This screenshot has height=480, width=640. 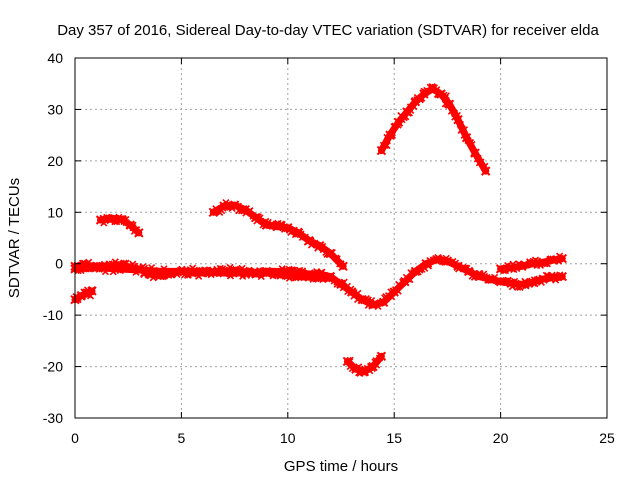 What do you see at coordinates (14, 238) in the screenshot?
I see `y-axis-title: SDTVAR / TECUs` at bounding box center [14, 238].